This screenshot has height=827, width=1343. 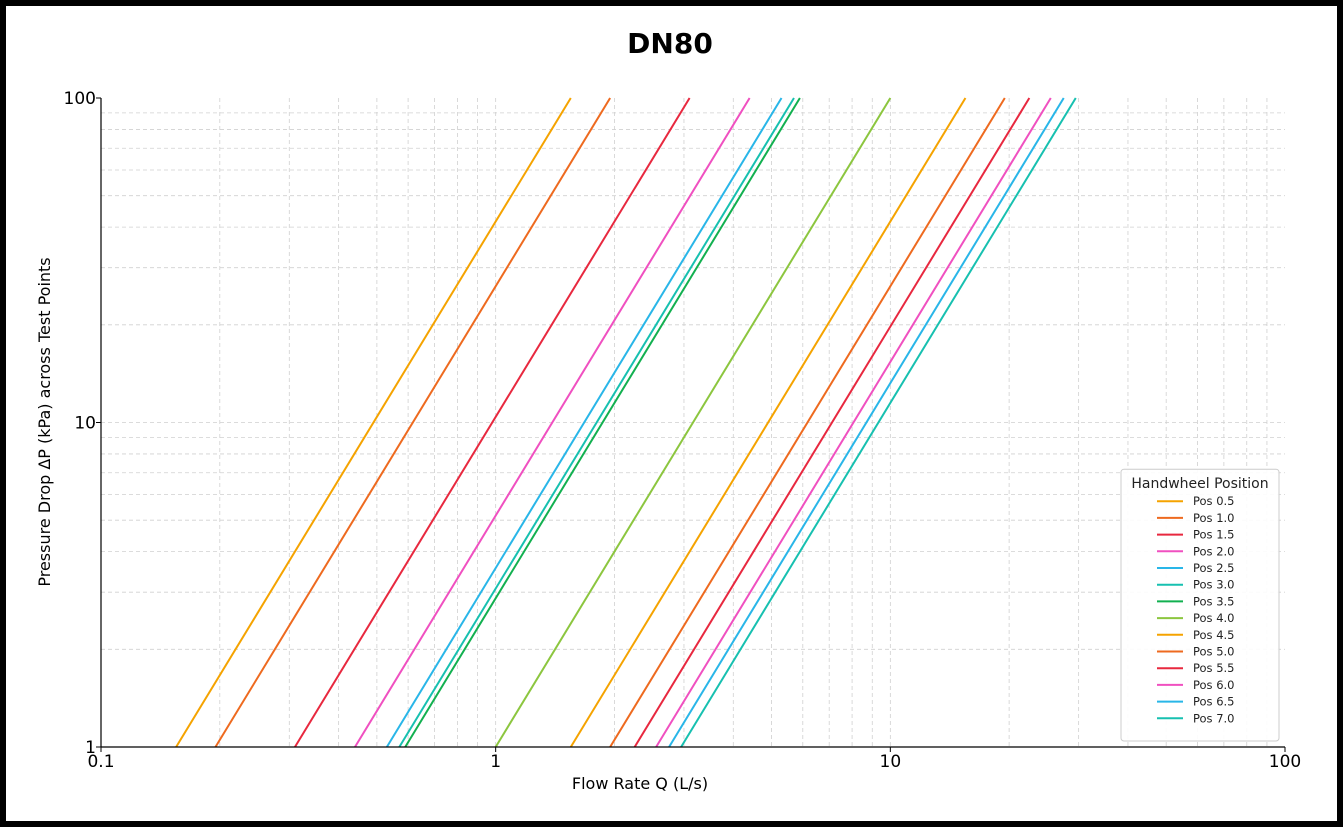 What do you see at coordinates (80, 99) in the screenshot?
I see `y-tick-label: 100` at bounding box center [80, 99].